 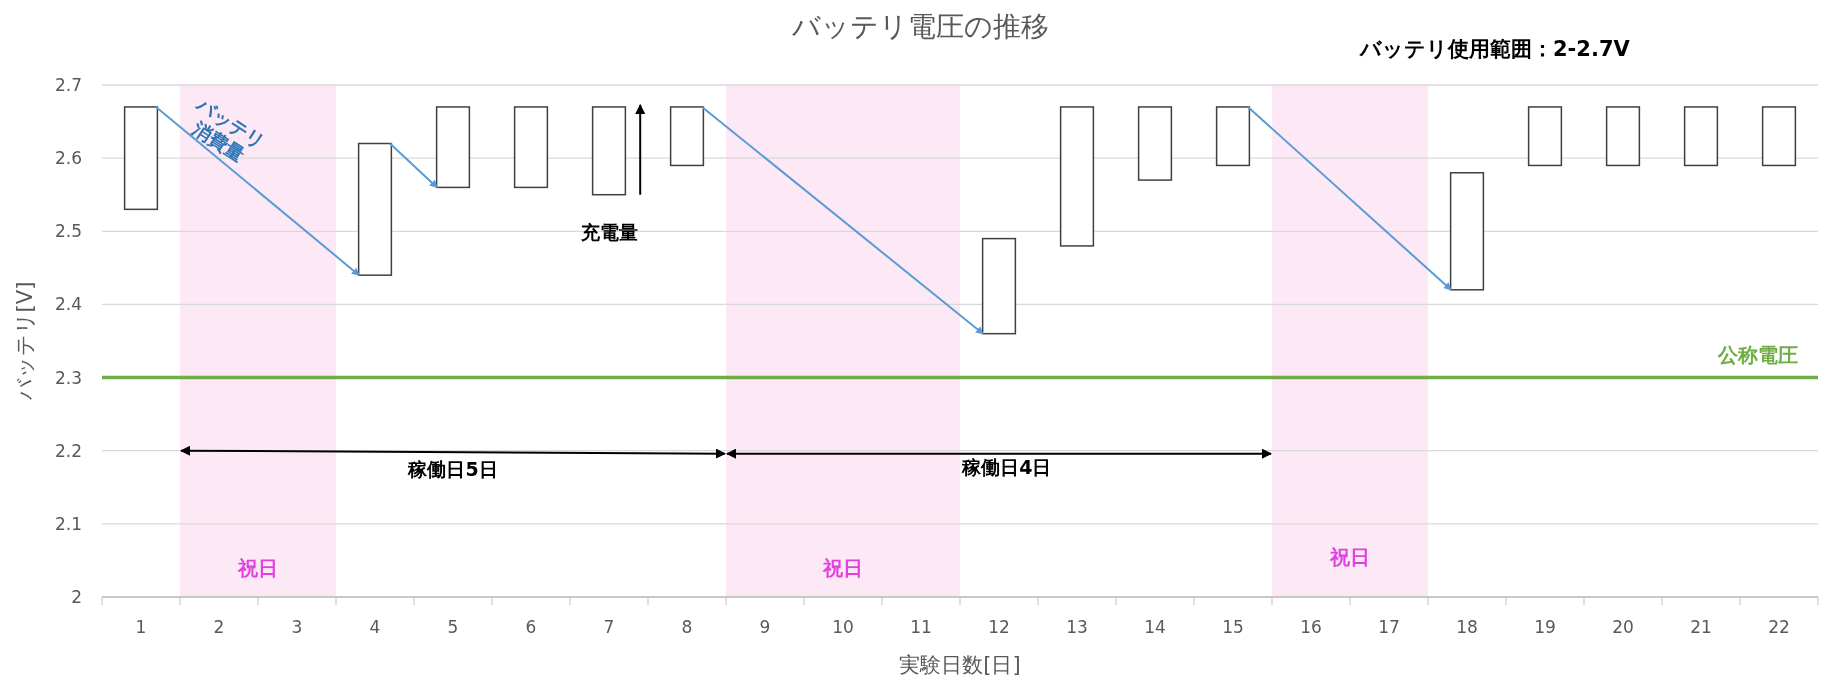 I want to click on y-tick-label: 2.5, so click(x=68, y=231).